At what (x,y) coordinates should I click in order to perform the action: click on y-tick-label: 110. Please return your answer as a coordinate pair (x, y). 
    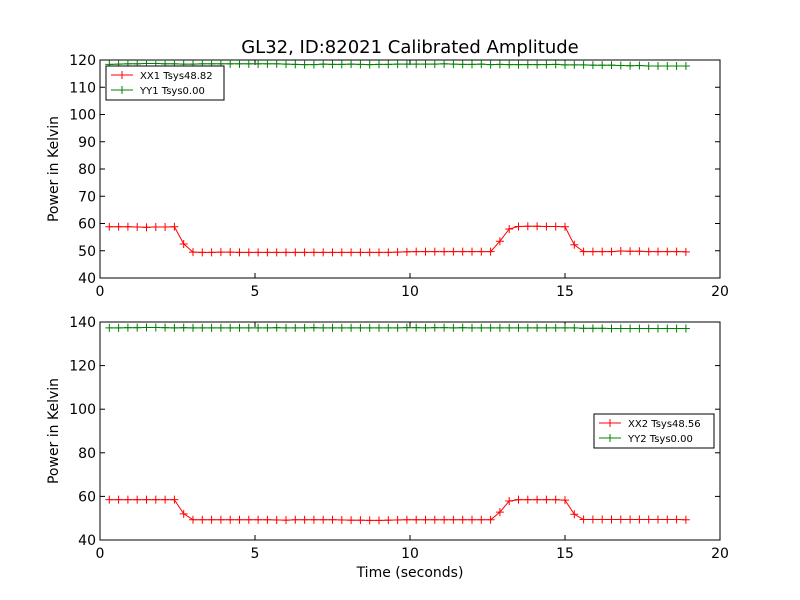
    Looking at the image, I should click on (82, 88).